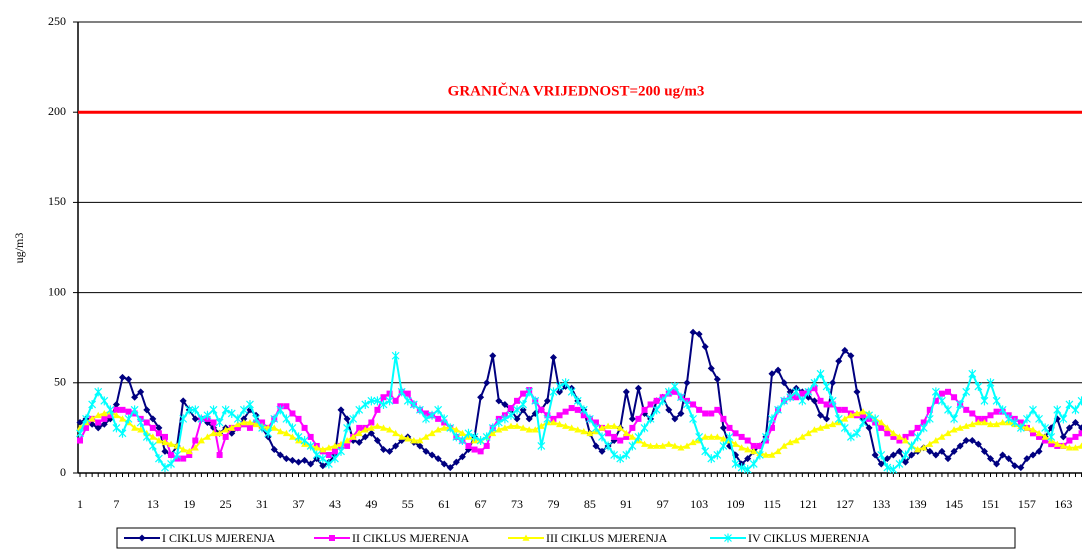 The height and width of the screenshot is (549, 1082). I want to click on x-tick-label: 55, so click(408, 504).